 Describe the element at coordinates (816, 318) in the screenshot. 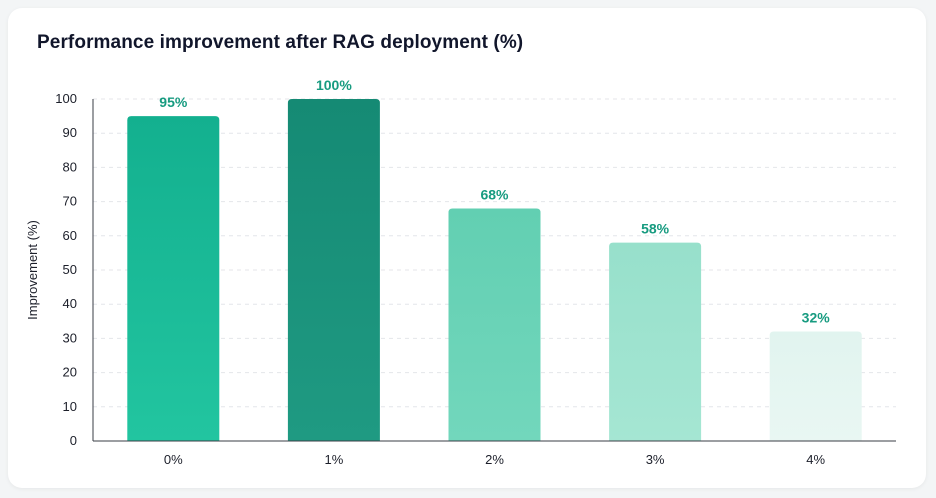

I see `data-label: 32%` at that location.